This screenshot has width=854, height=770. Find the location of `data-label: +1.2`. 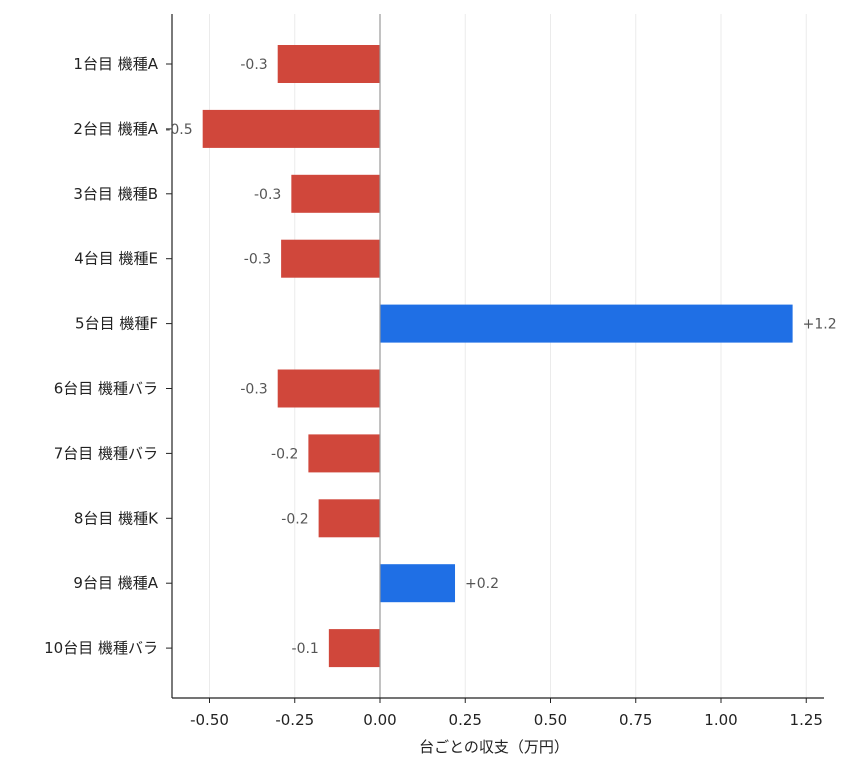

data-label: +1.2 is located at coordinates (820, 325).